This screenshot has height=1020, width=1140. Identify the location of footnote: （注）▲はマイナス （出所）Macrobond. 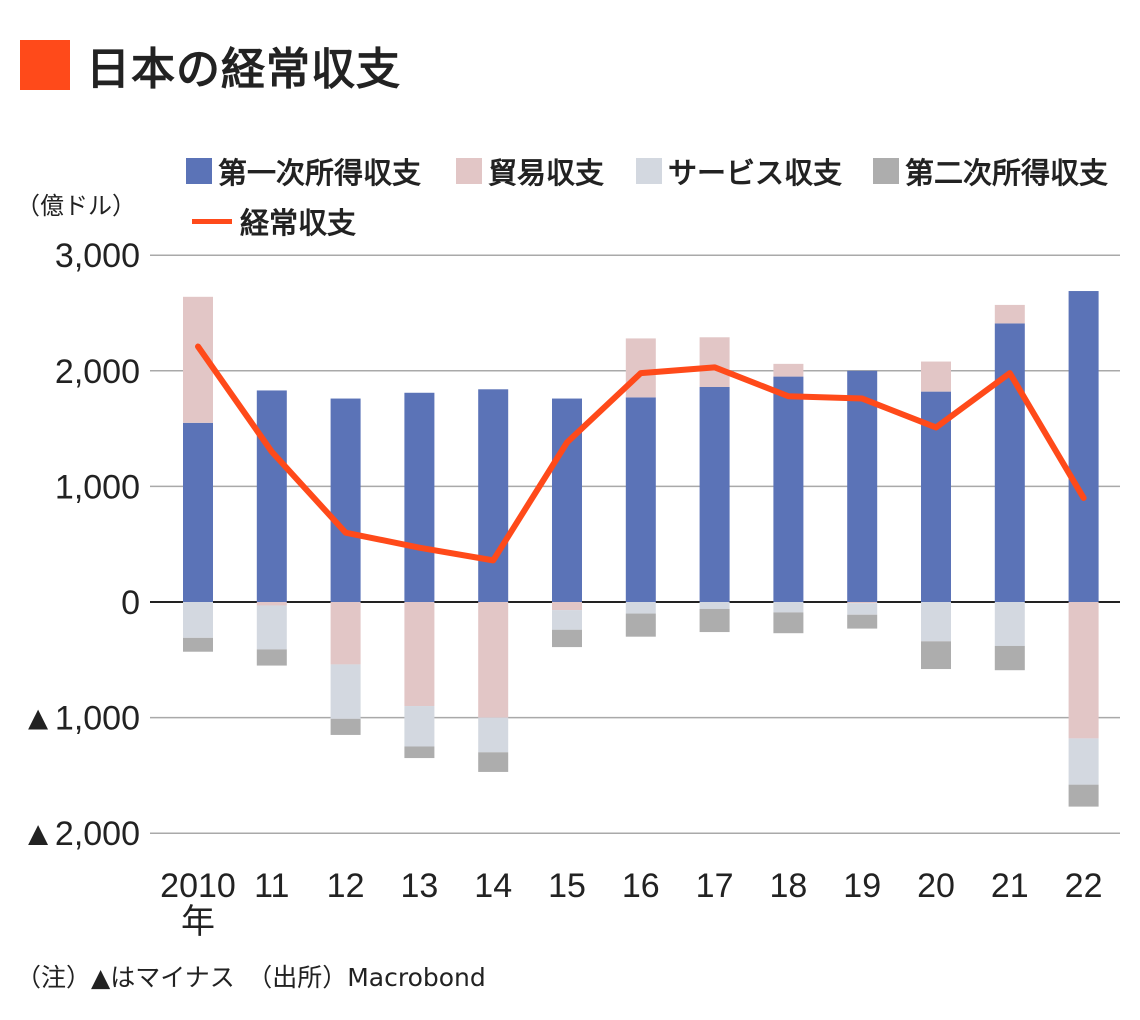
(251, 977).